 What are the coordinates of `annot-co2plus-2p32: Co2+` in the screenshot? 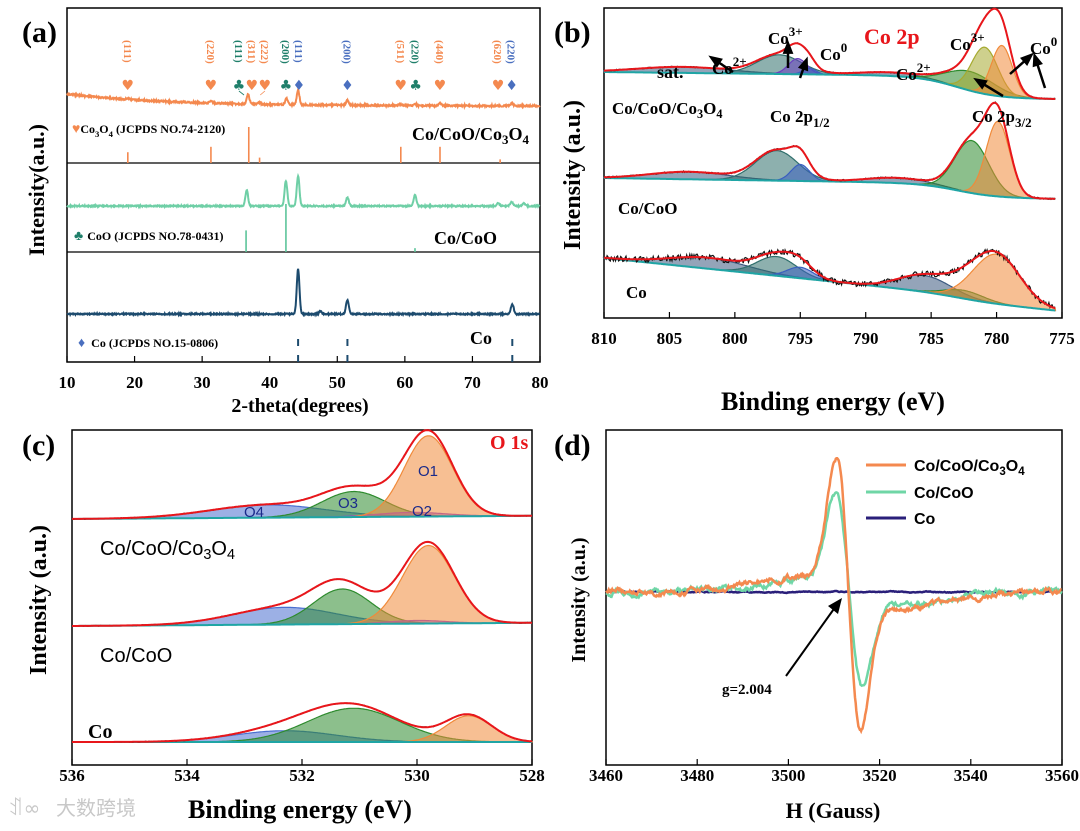 It's located at (913, 72).